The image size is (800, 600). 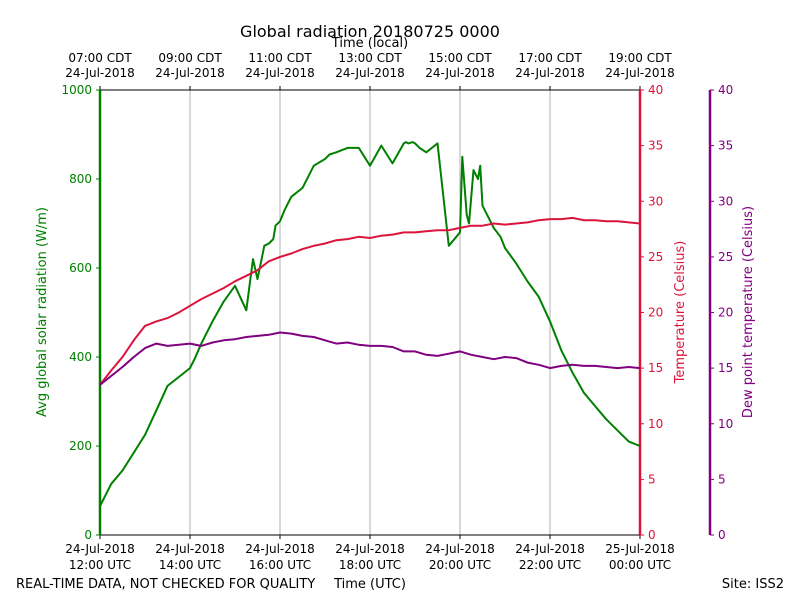 What do you see at coordinates (652, 479) in the screenshot?
I see `y-tick-label-right1: 5` at bounding box center [652, 479].